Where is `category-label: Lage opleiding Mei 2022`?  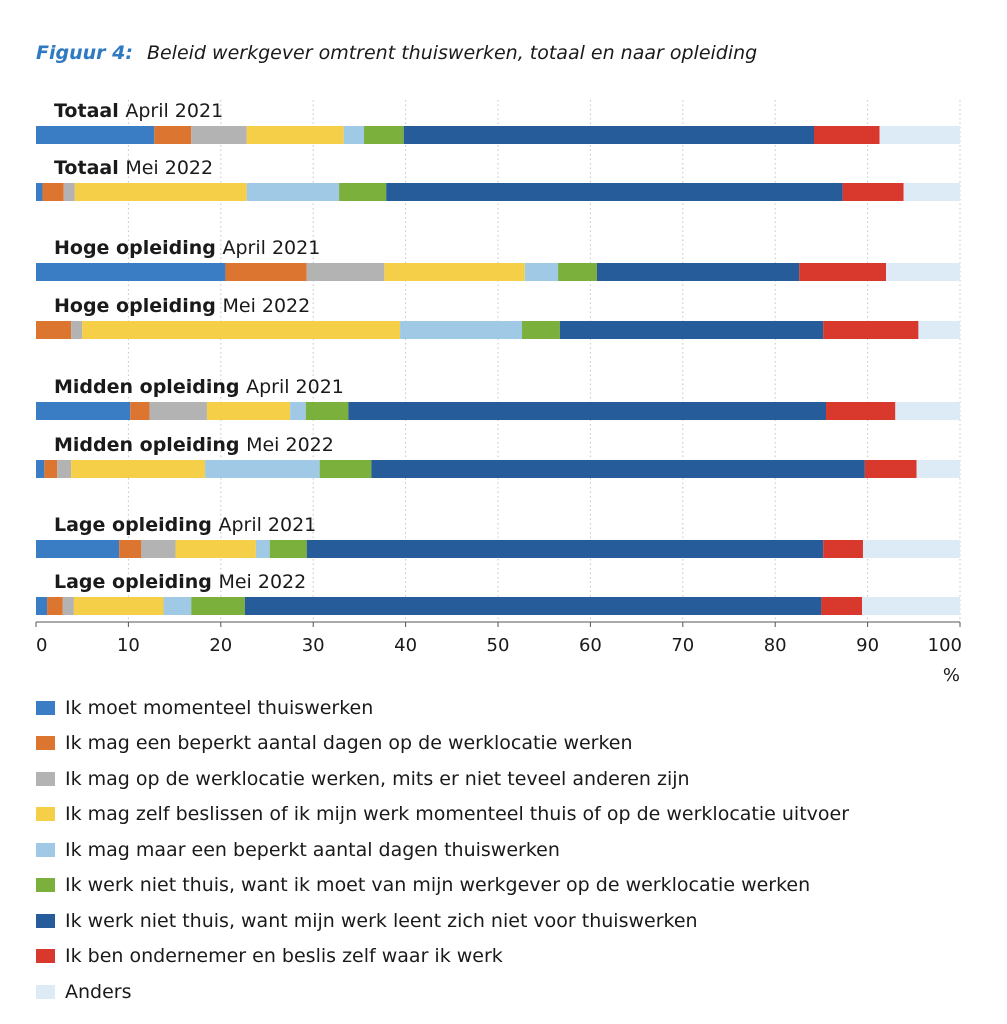 category-label: Lage opleiding Mei 2022 is located at coordinates (180, 582).